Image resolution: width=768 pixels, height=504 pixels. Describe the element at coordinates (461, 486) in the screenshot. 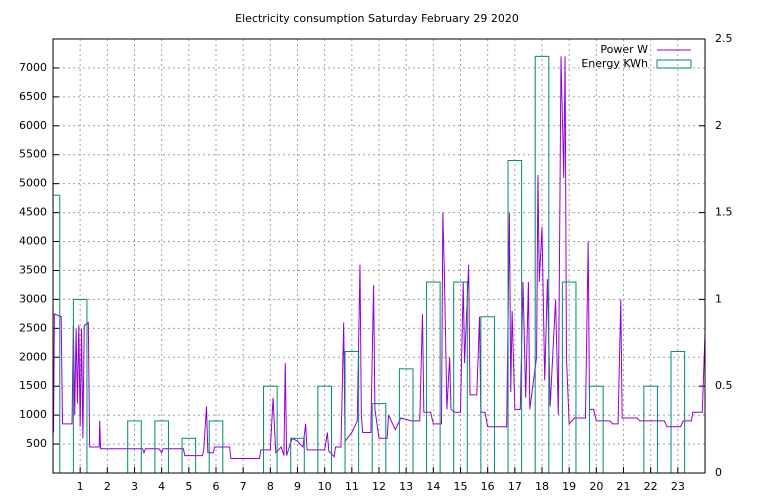

I see `x-tick-label: 15` at that location.